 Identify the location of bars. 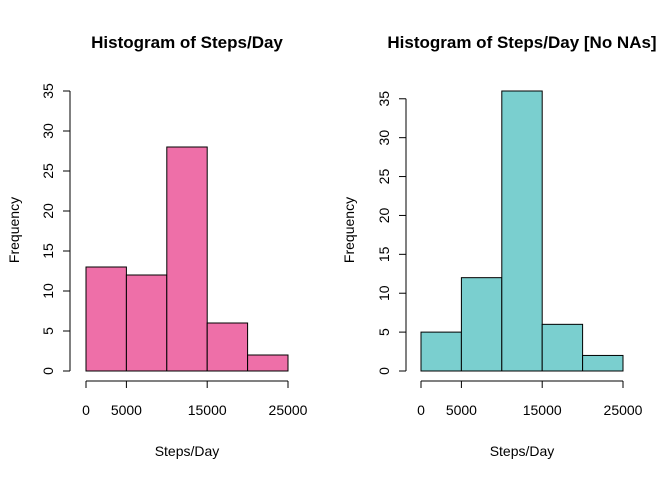
(187, 259).